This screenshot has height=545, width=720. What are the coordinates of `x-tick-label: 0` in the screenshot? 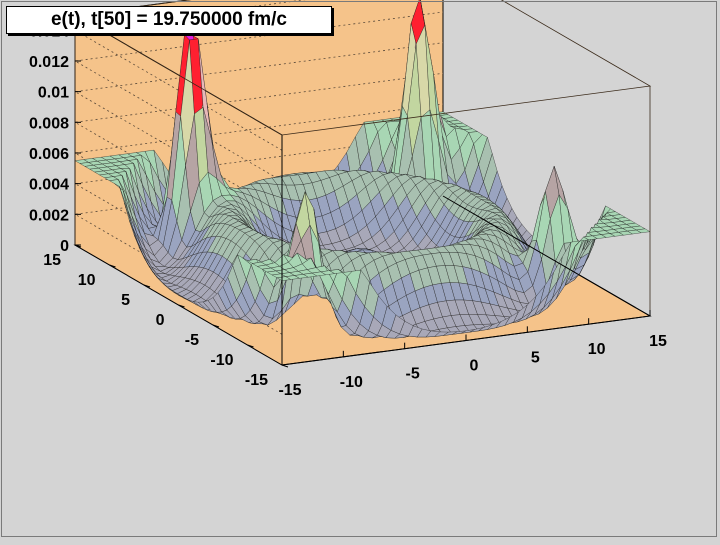 It's located at (474, 366).